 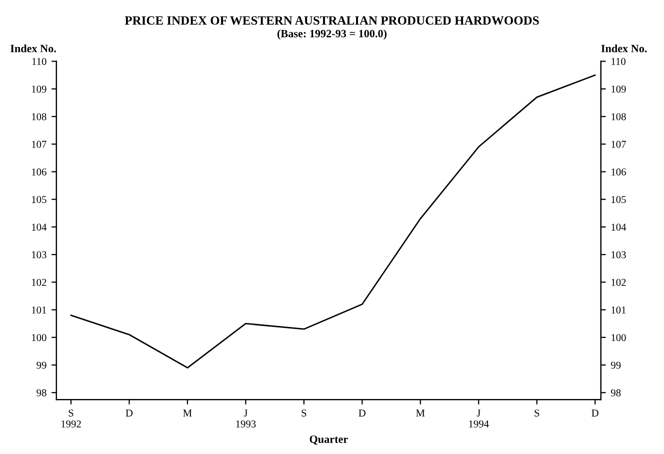 What do you see at coordinates (39, 200) in the screenshot?
I see `y-tick-label: 105` at bounding box center [39, 200].